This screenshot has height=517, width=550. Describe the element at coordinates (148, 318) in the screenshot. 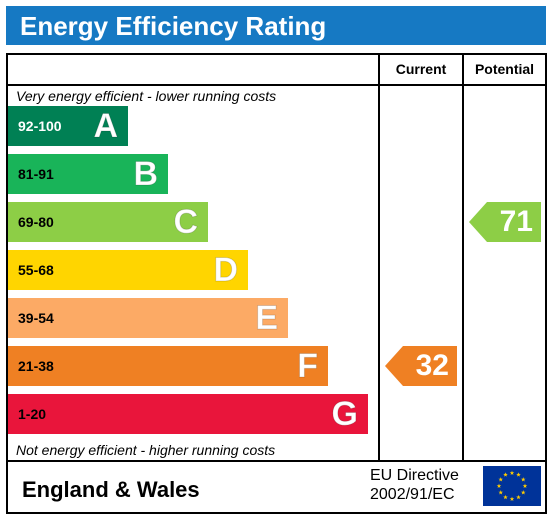

I see `band-e: 39-54 E` at that location.